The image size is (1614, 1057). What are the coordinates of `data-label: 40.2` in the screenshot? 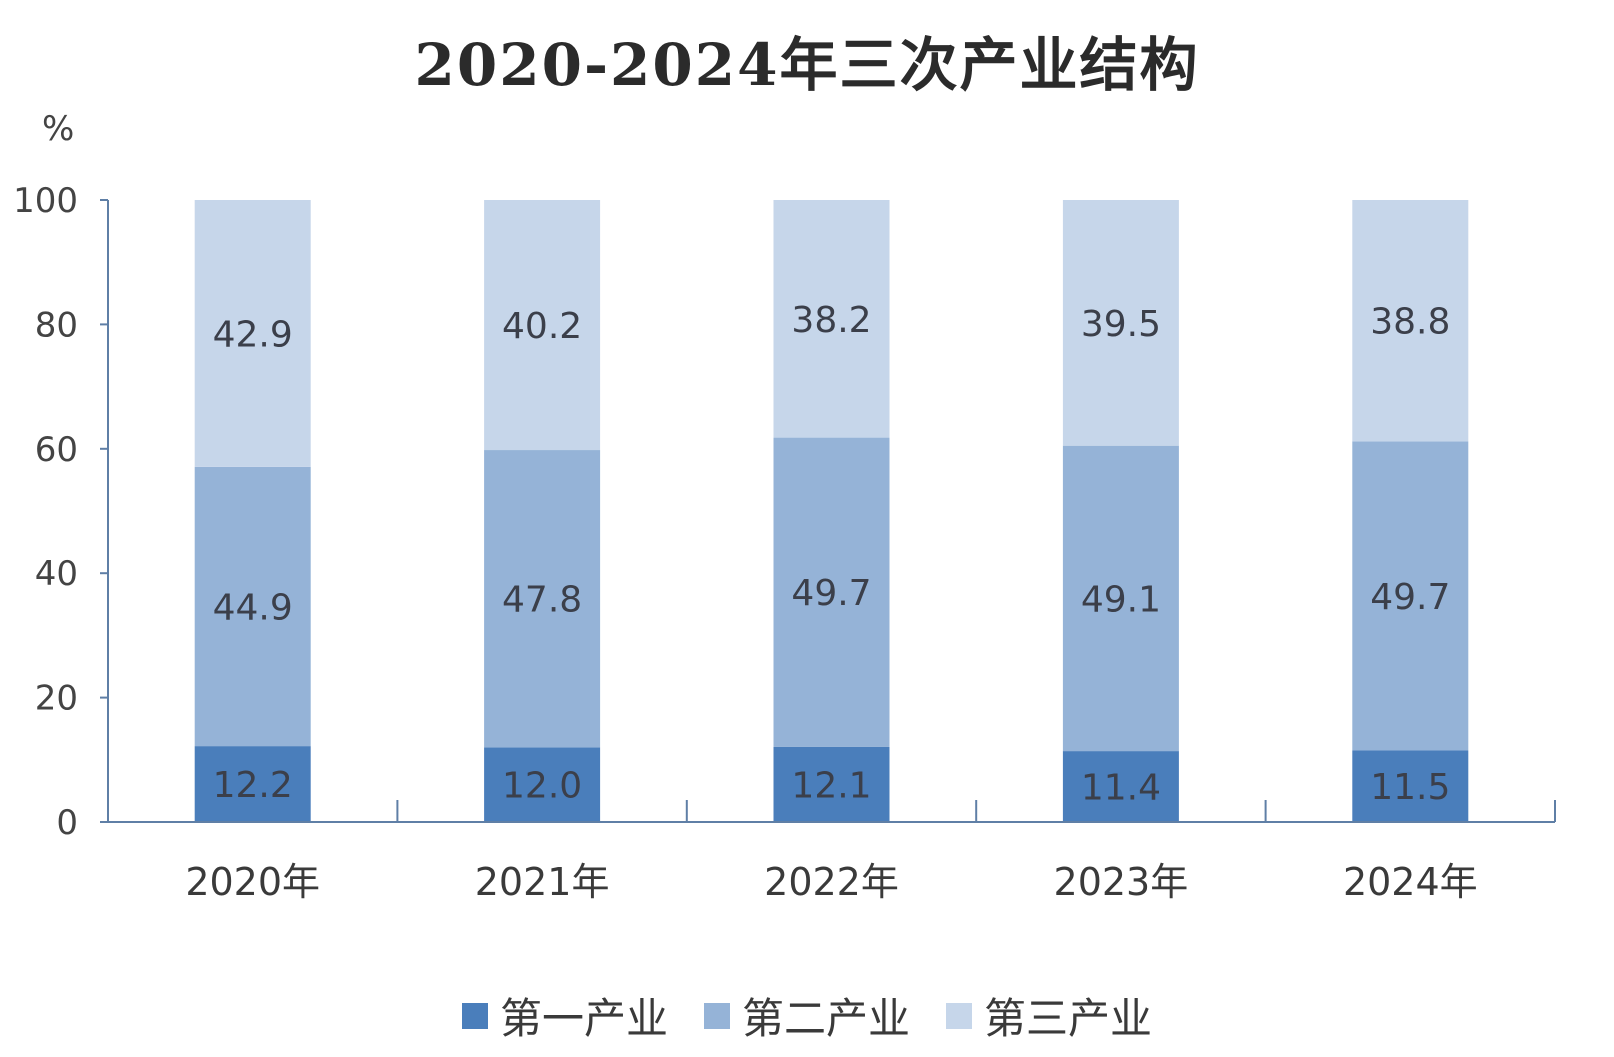 It's located at (542, 326).